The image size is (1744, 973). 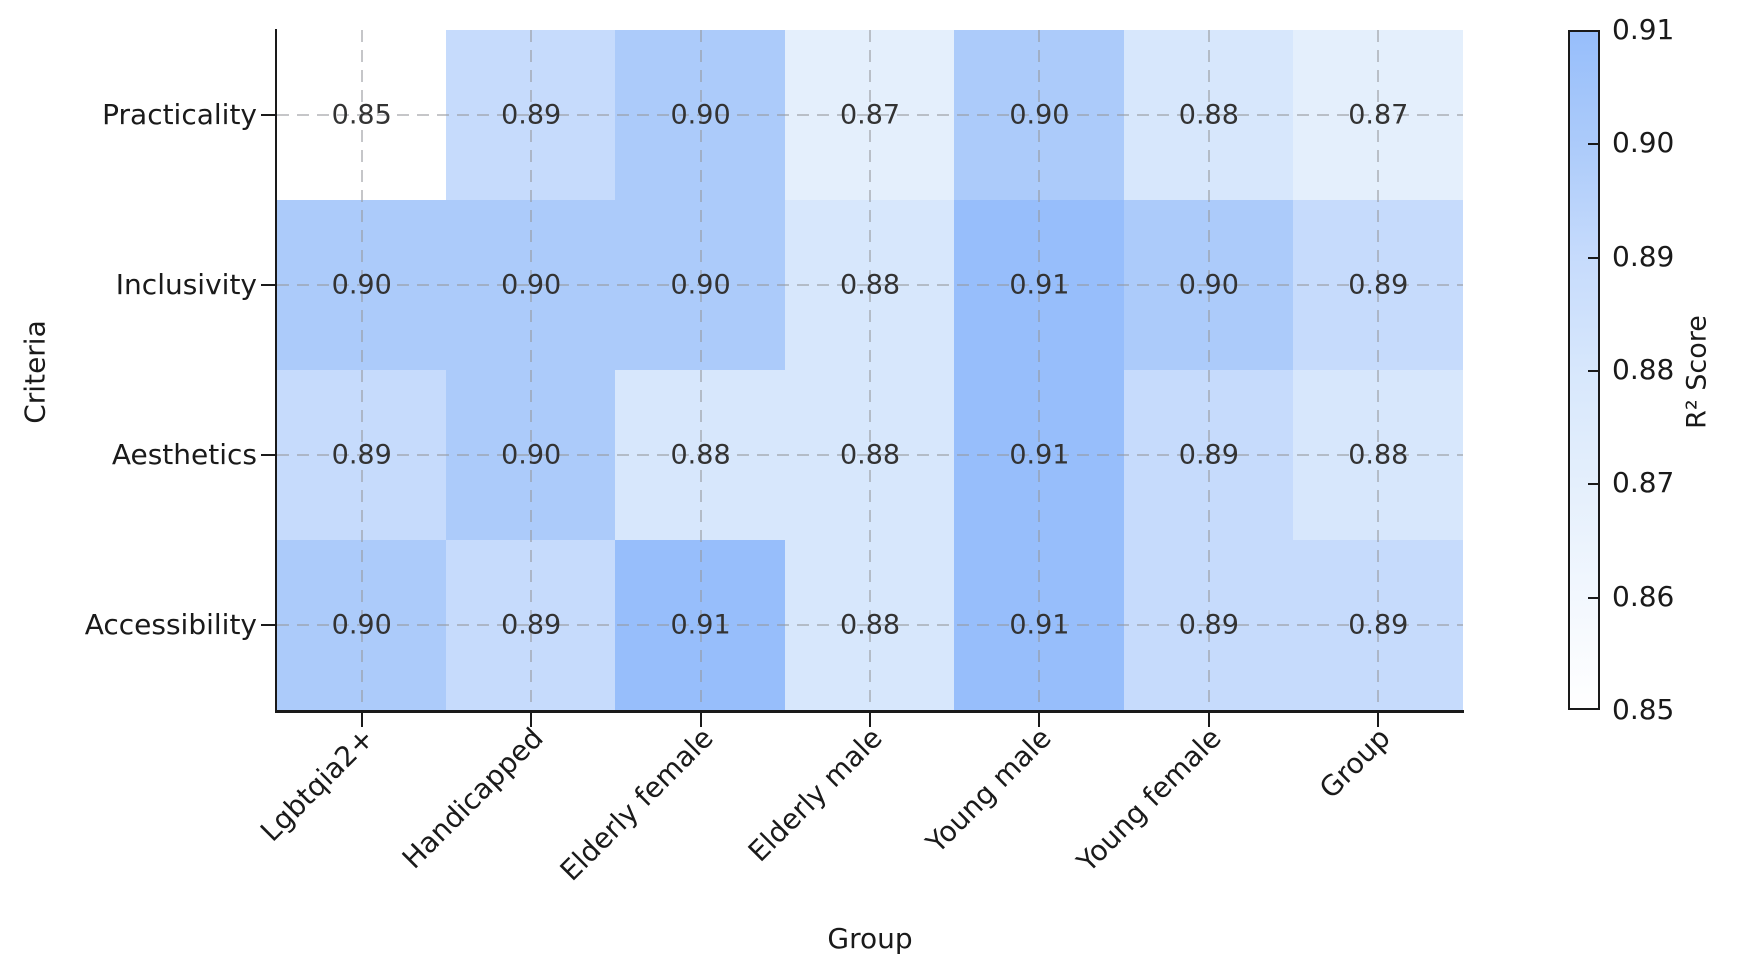 What do you see at coordinates (35, 372) in the screenshot?
I see `y-axis-title: Criteria` at bounding box center [35, 372].